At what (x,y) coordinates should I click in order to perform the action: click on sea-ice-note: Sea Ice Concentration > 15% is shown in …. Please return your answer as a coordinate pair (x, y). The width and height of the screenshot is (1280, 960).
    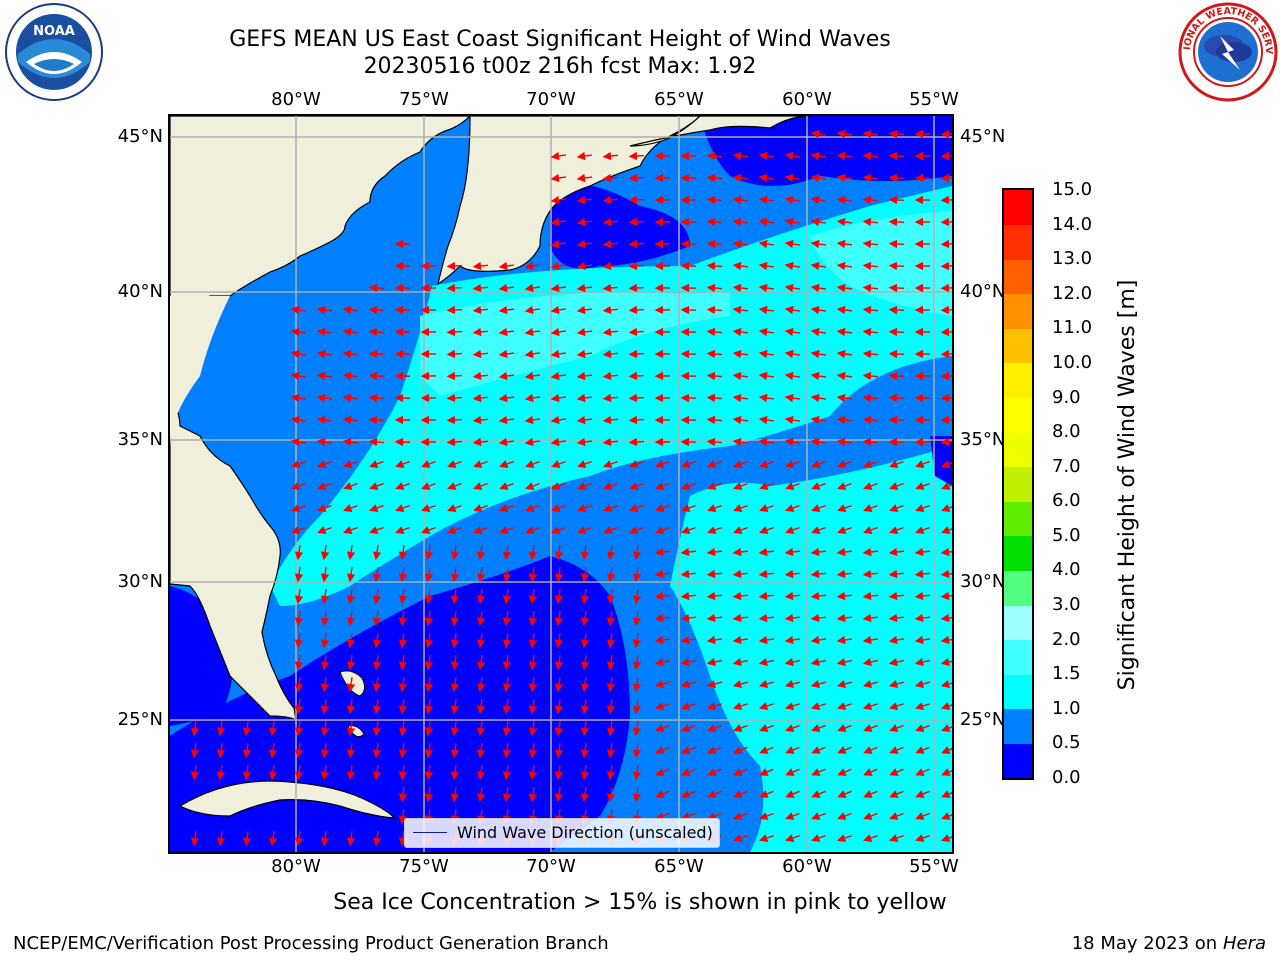
    Looking at the image, I should click on (640, 902).